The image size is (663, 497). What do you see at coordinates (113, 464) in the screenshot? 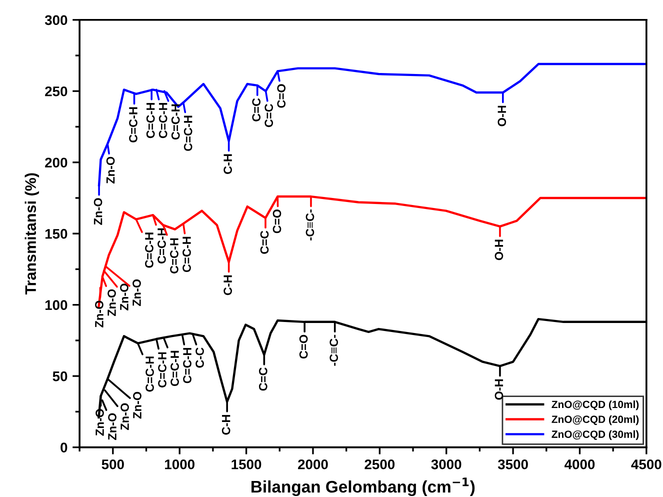
I see `x-tick-label: 500` at bounding box center [113, 464].